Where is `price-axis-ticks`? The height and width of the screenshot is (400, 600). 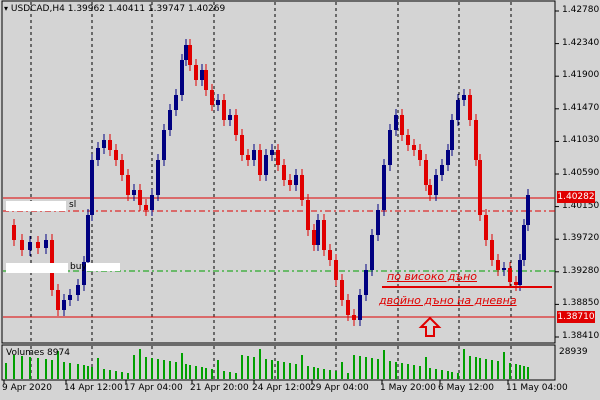
price-axis-ticks is located at coordinates (557, 174).